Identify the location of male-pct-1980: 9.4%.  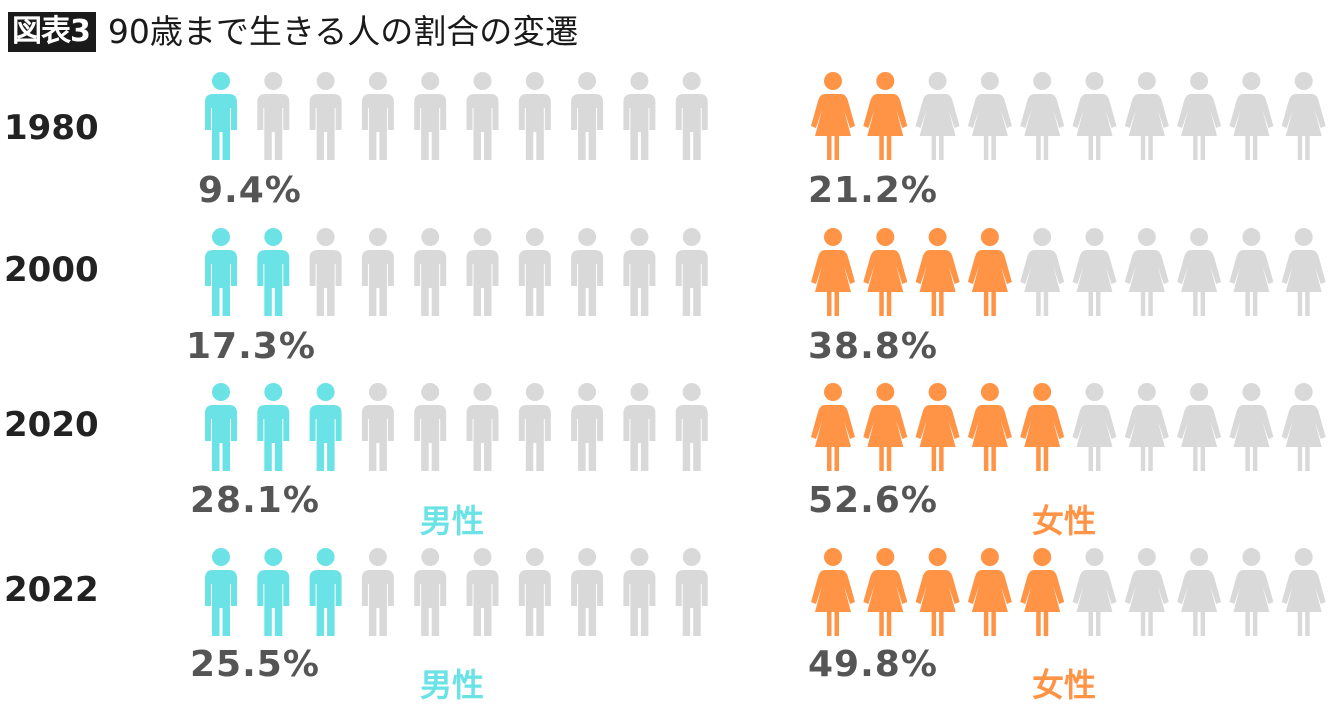
(250, 190).